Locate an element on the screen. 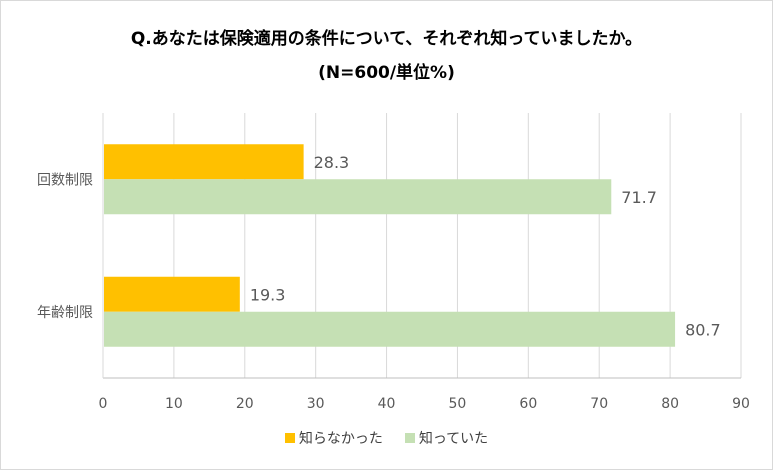 The height and width of the screenshot is (470, 773). category-label-1: 年齢制限 is located at coordinates (65, 313).